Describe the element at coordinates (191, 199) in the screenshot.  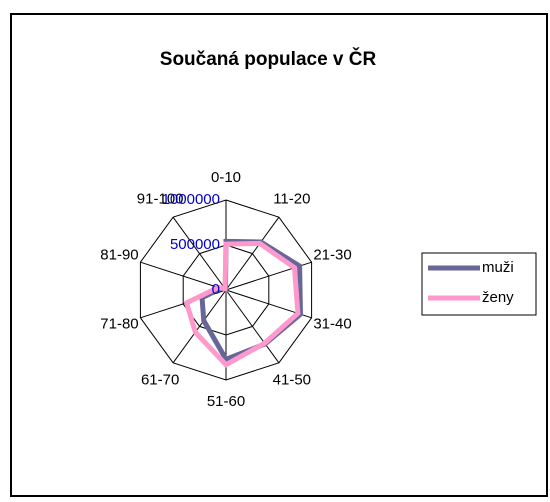
I see `axis-tick-label: 1000000` at that location.